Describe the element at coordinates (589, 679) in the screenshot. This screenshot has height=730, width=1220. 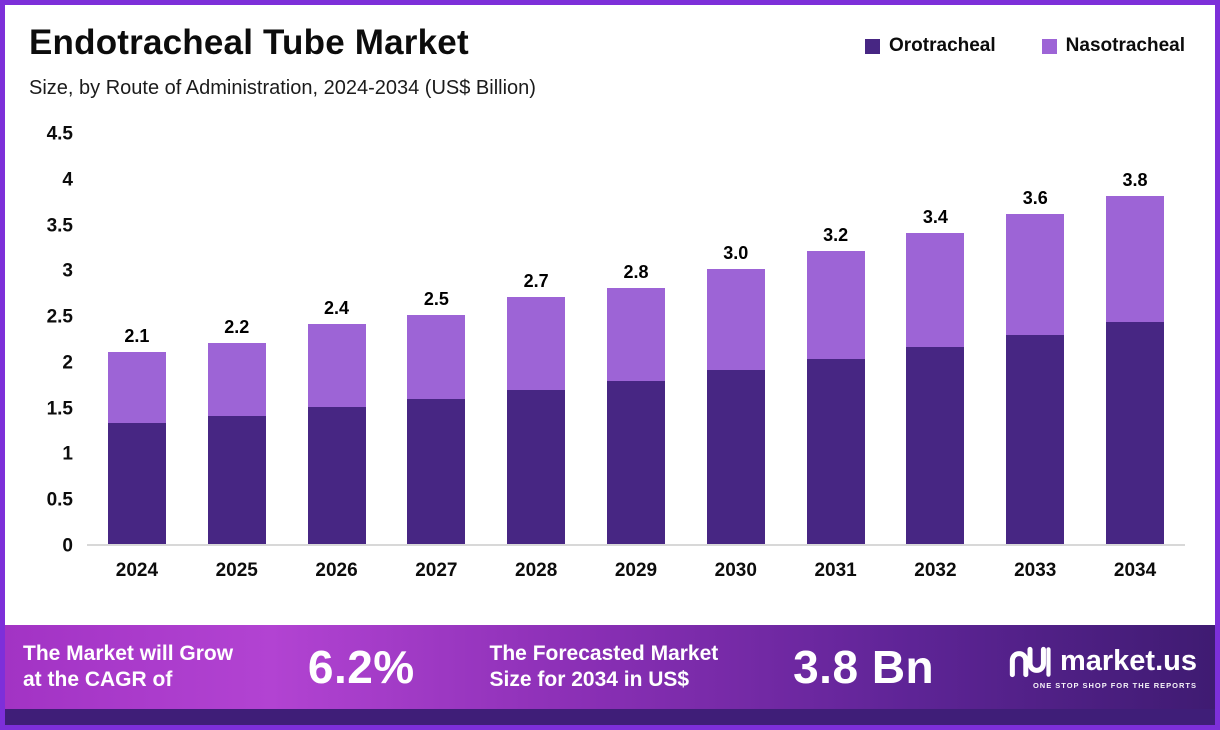
I see `forecast-label-line2: Size for 2034 in US$` at that location.